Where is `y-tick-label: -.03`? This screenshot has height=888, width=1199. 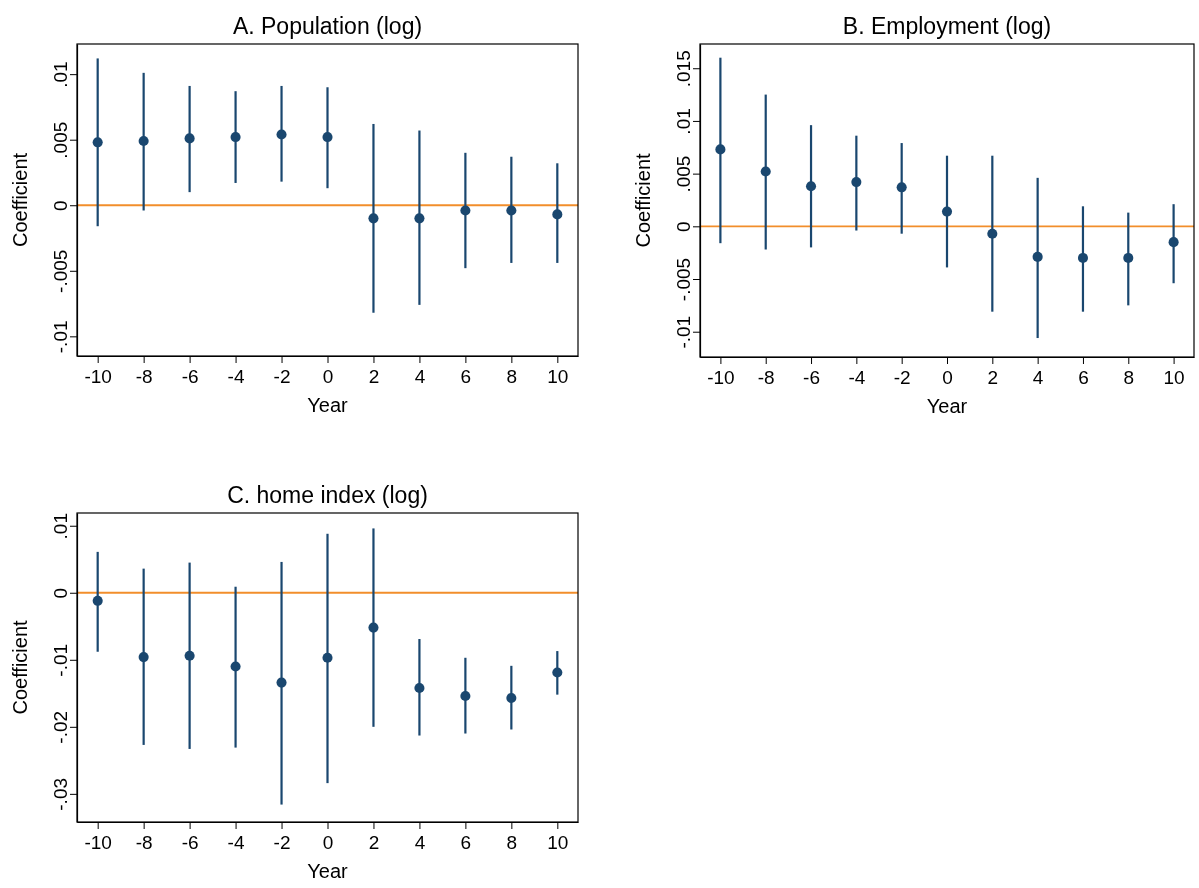 y-tick-label: -.03 is located at coordinates (60, 794).